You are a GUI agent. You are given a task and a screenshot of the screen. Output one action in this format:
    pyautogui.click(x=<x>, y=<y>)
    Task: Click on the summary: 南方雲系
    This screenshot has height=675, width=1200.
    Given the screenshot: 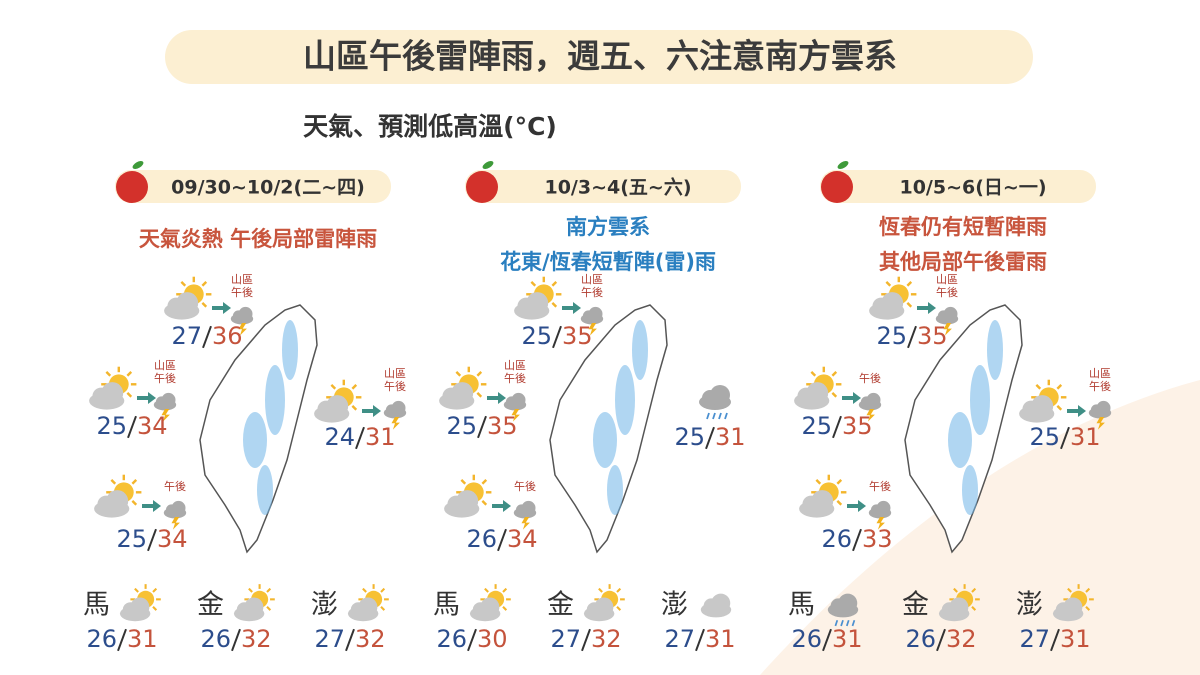 What is the action you would take?
    pyautogui.click(x=608, y=227)
    